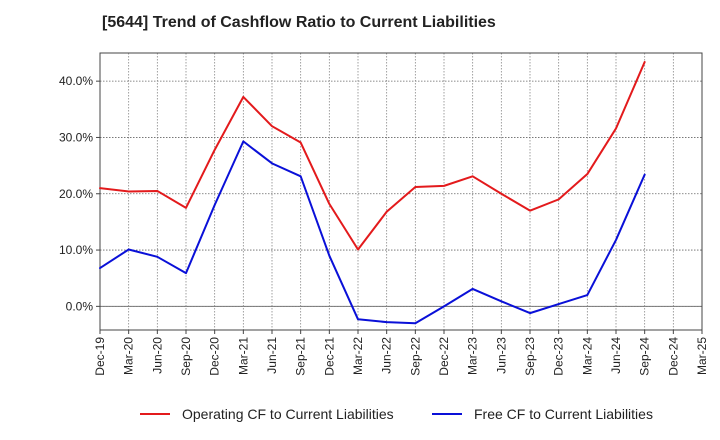 This screenshot has height=440, width=720. I want to click on x-tick-label: Mar-25, so click(702, 356).